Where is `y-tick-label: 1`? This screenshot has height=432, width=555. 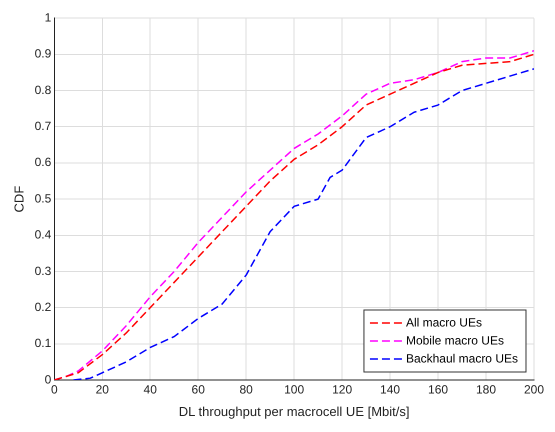 y-tick-label: 1 is located at coordinates (48, 17).